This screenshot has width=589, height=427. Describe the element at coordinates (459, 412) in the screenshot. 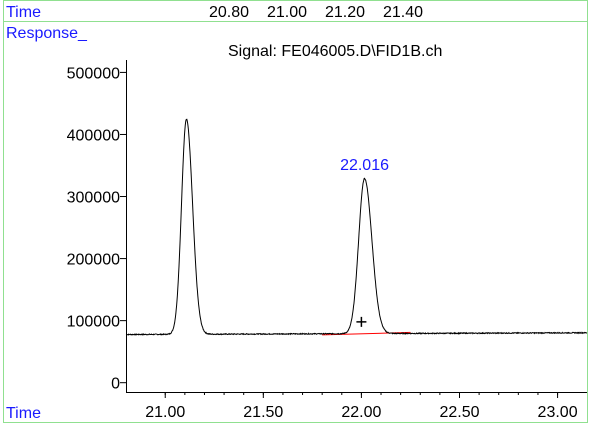

I see `x-tick-label: 22.50` at that location.